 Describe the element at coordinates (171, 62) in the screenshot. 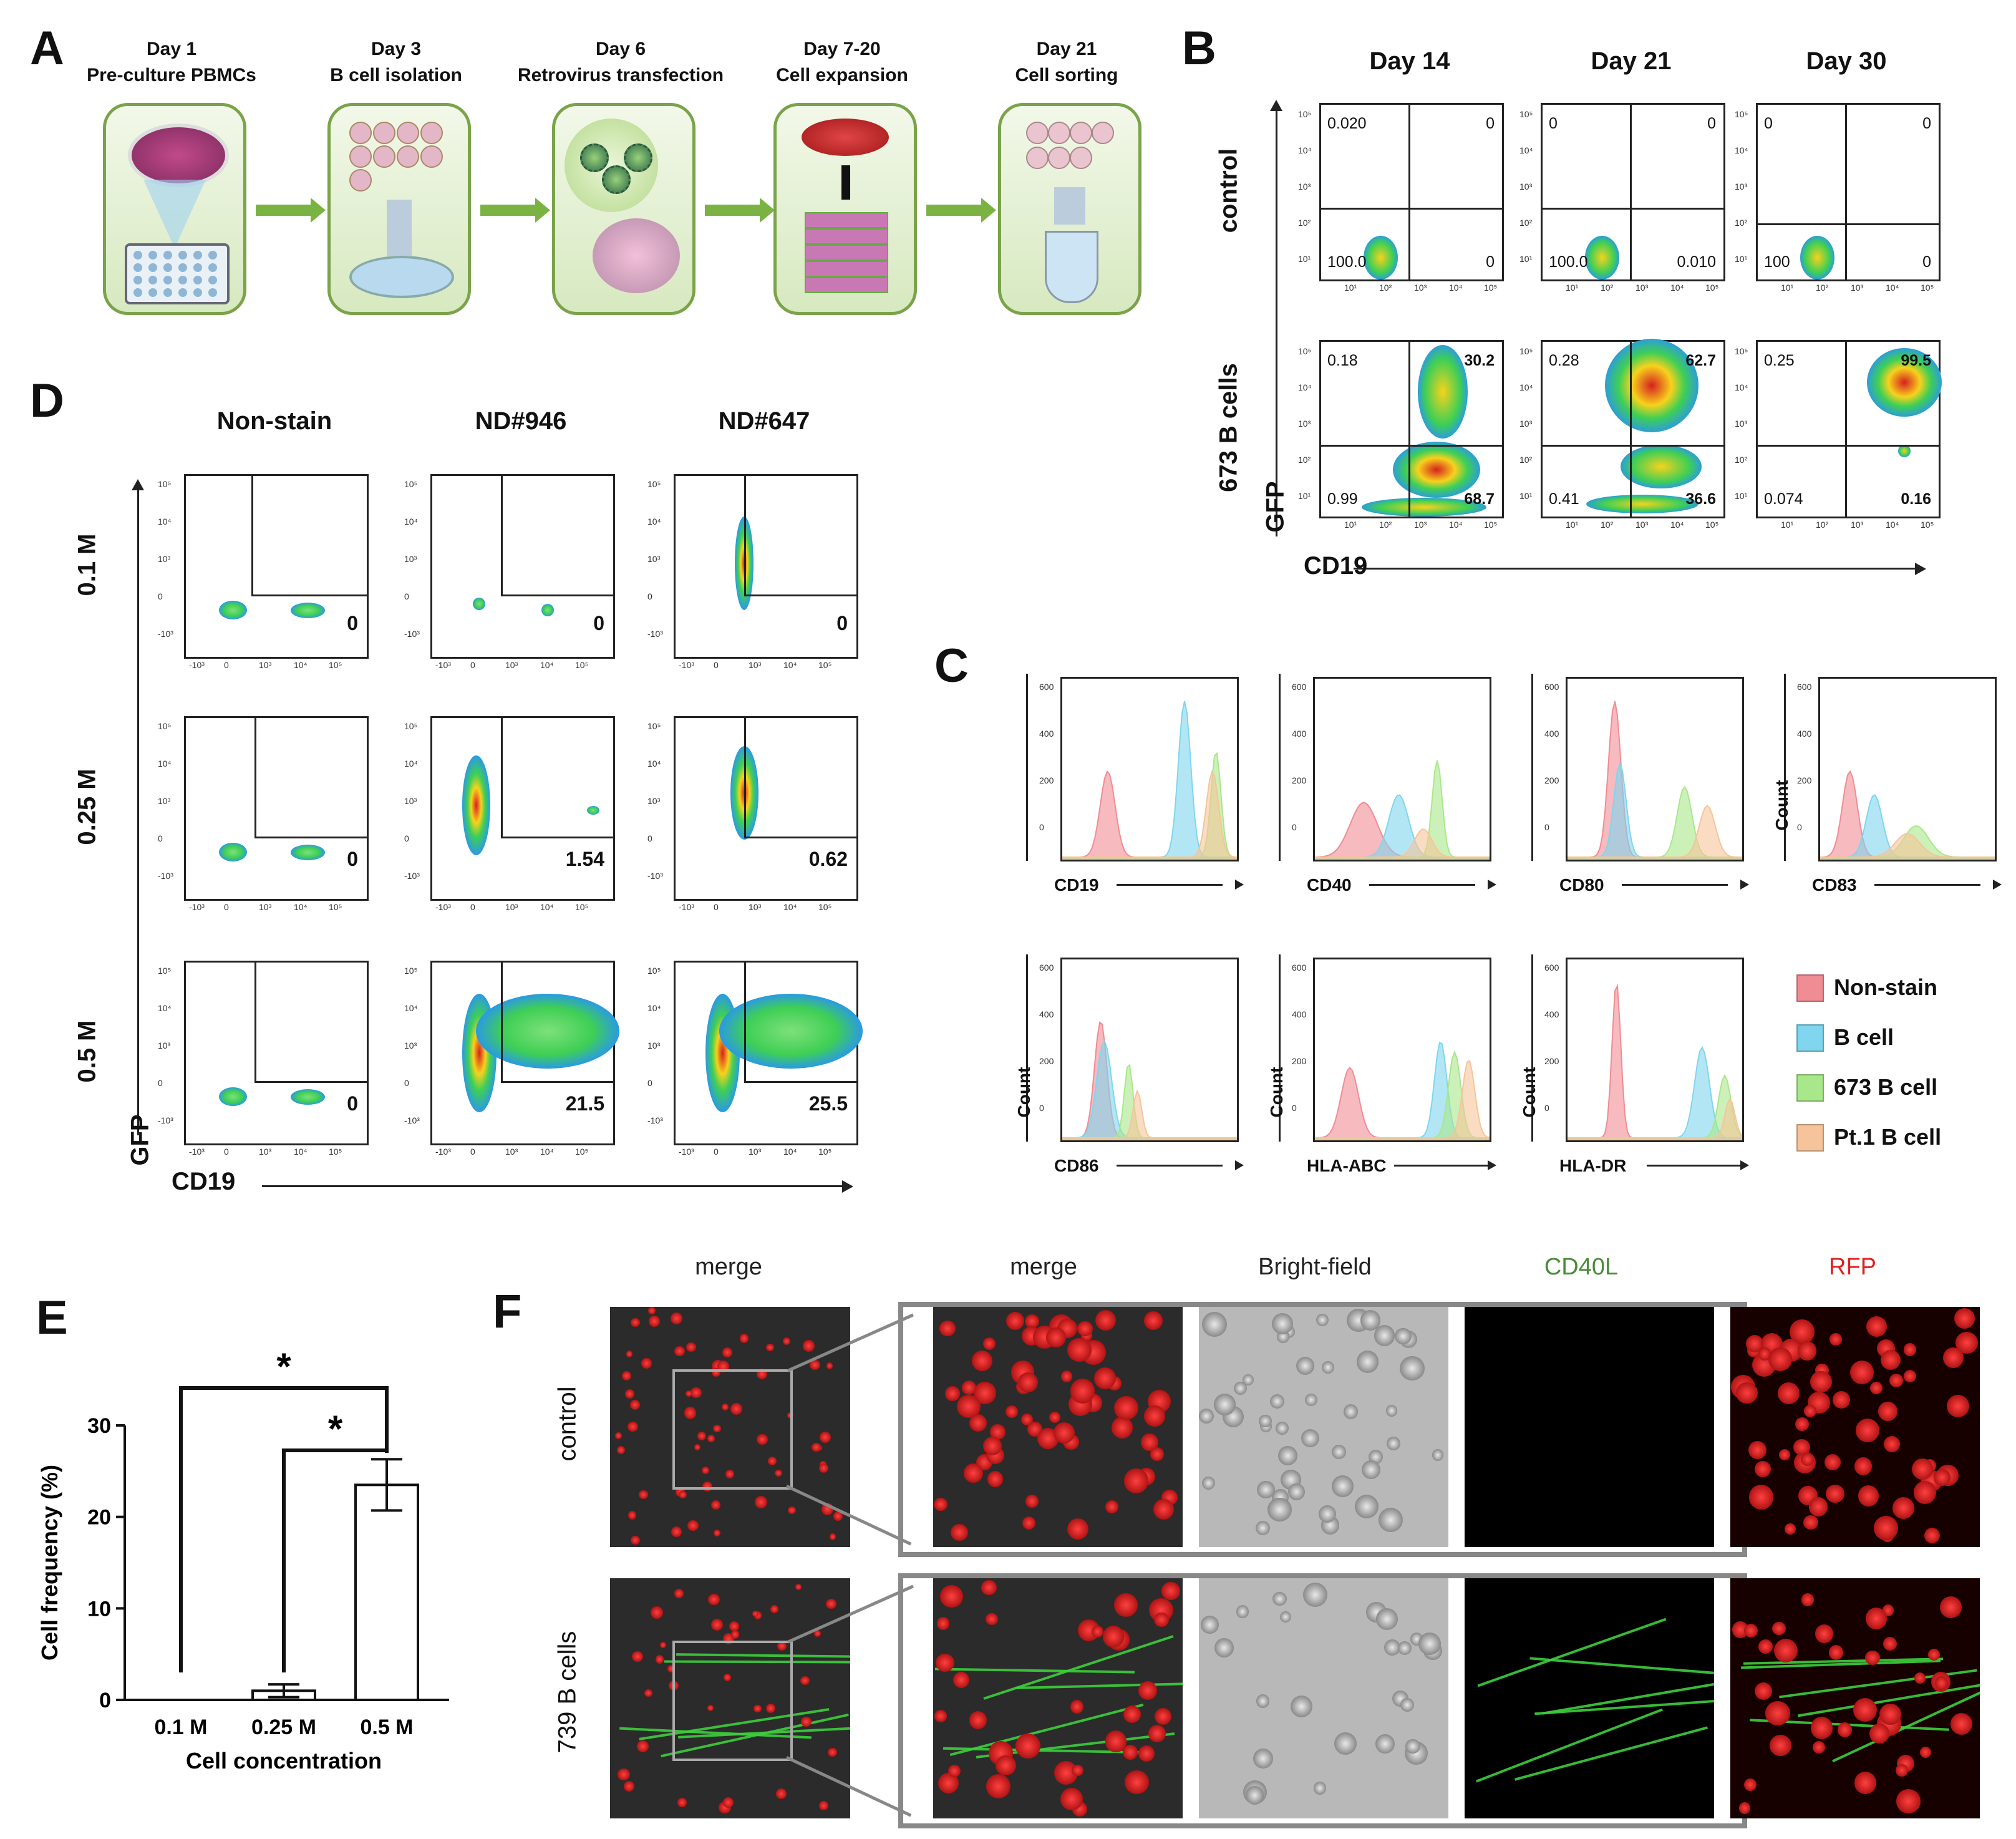

I see `step-title: Day 1 Pre-culture PBMCs` at that location.